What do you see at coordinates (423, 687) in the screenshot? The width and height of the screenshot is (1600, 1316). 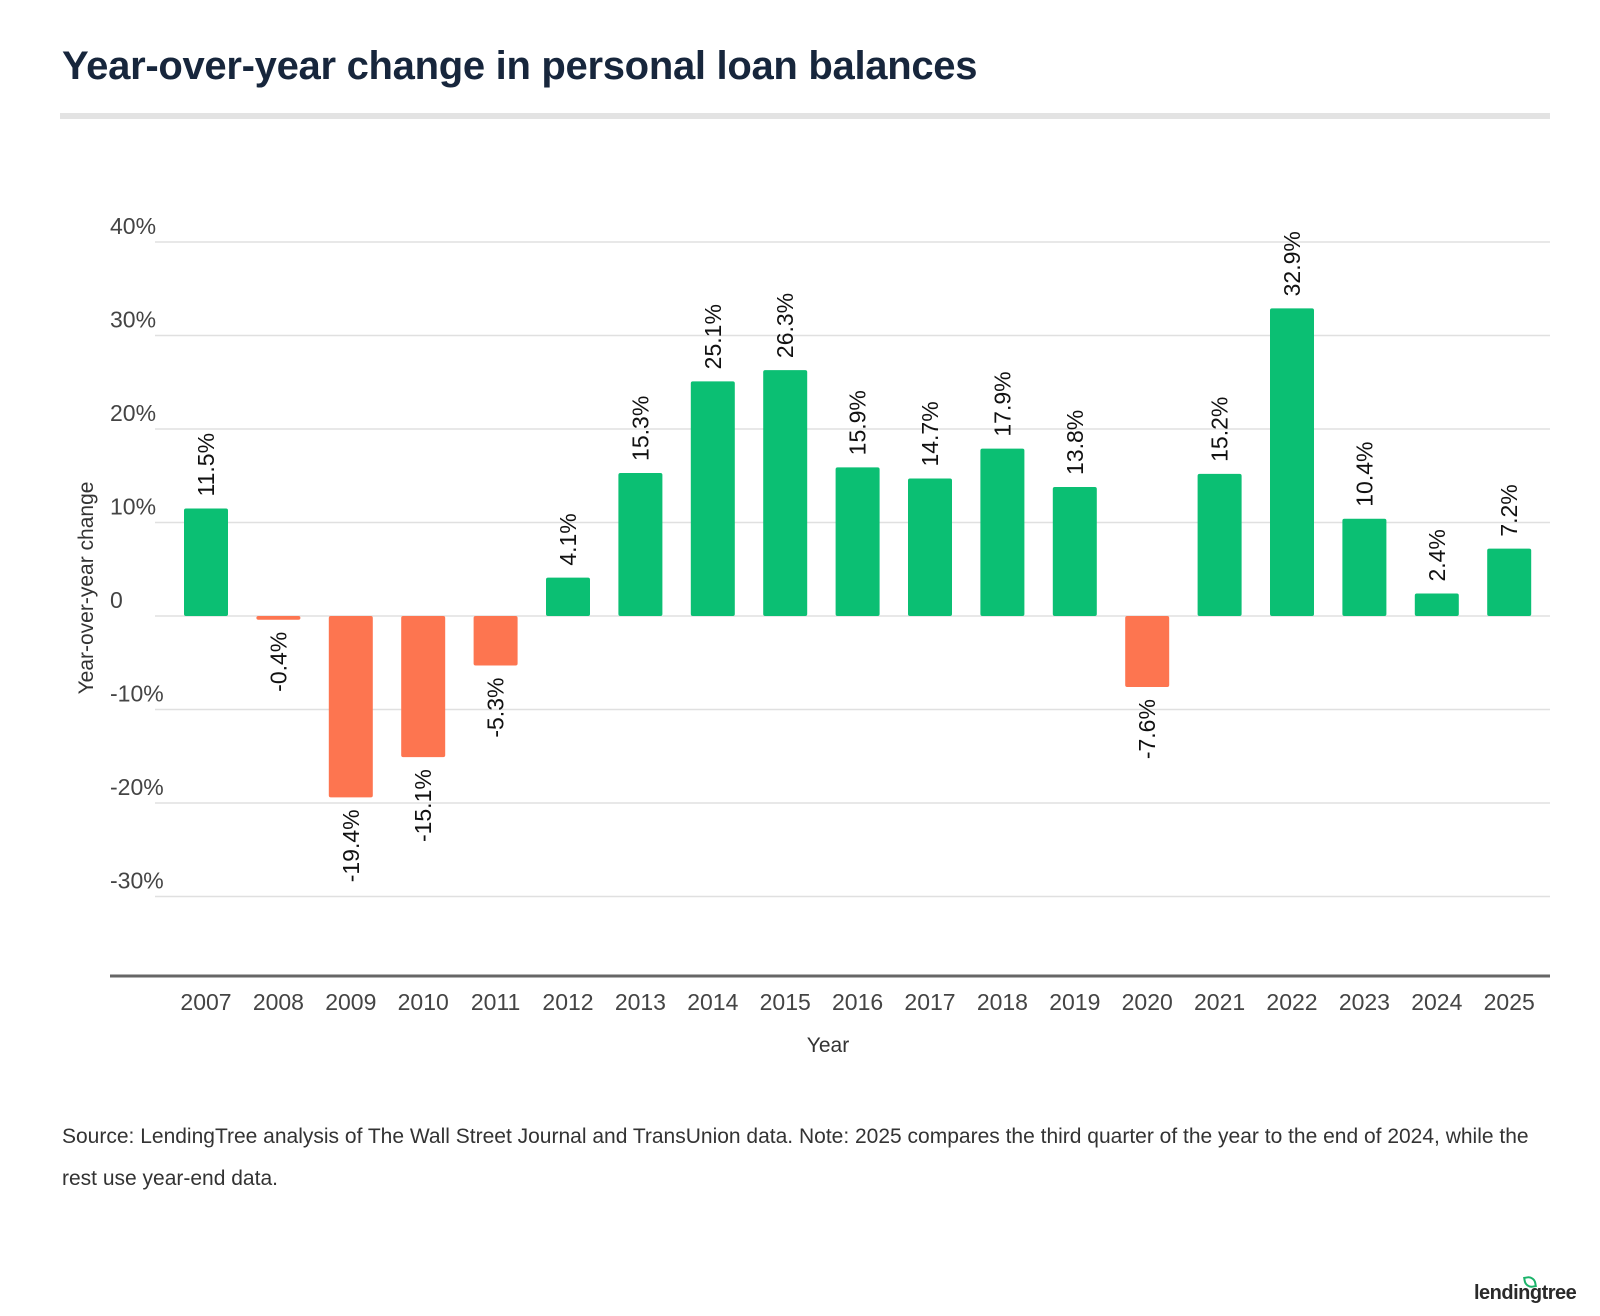 I see `bar-2010` at bounding box center [423, 687].